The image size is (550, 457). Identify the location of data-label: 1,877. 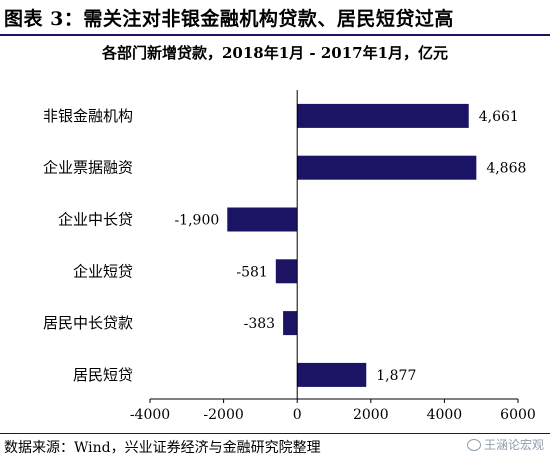
(396, 376).